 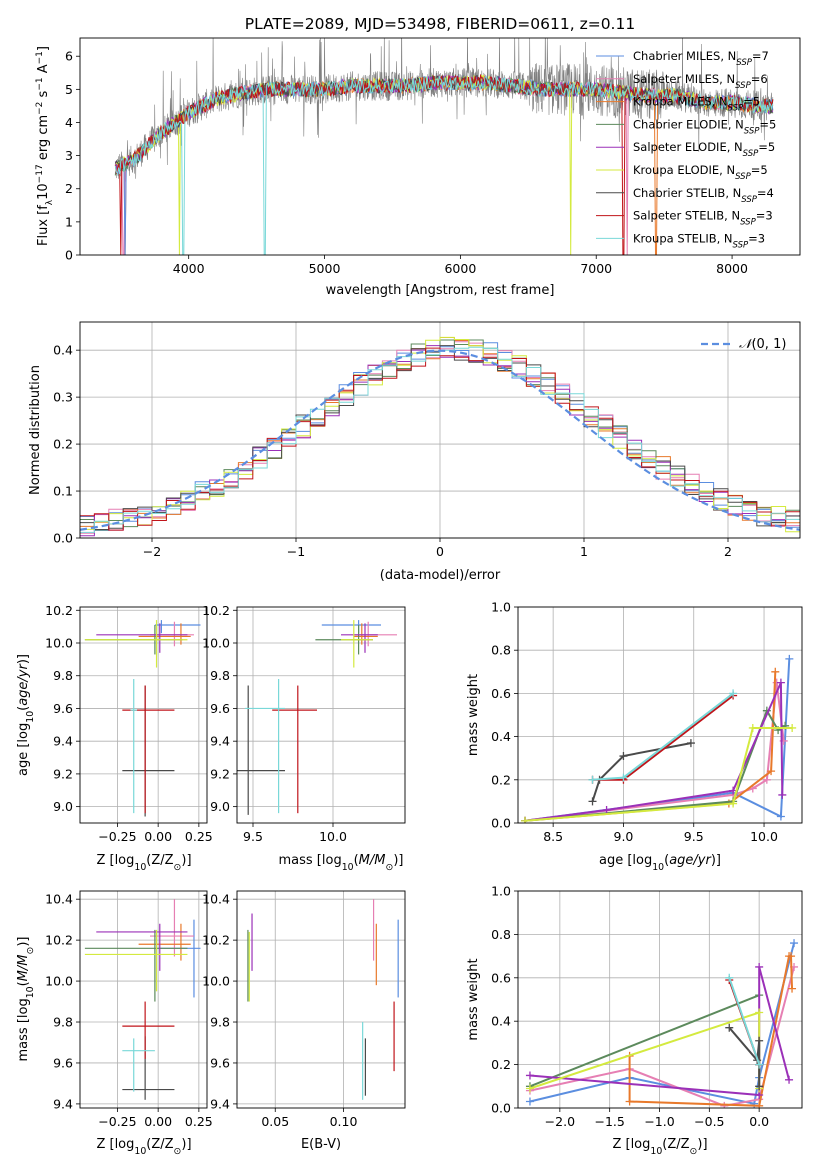 What do you see at coordinates (69, 155) in the screenshot?
I see `y-tick-label: 3` at bounding box center [69, 155].